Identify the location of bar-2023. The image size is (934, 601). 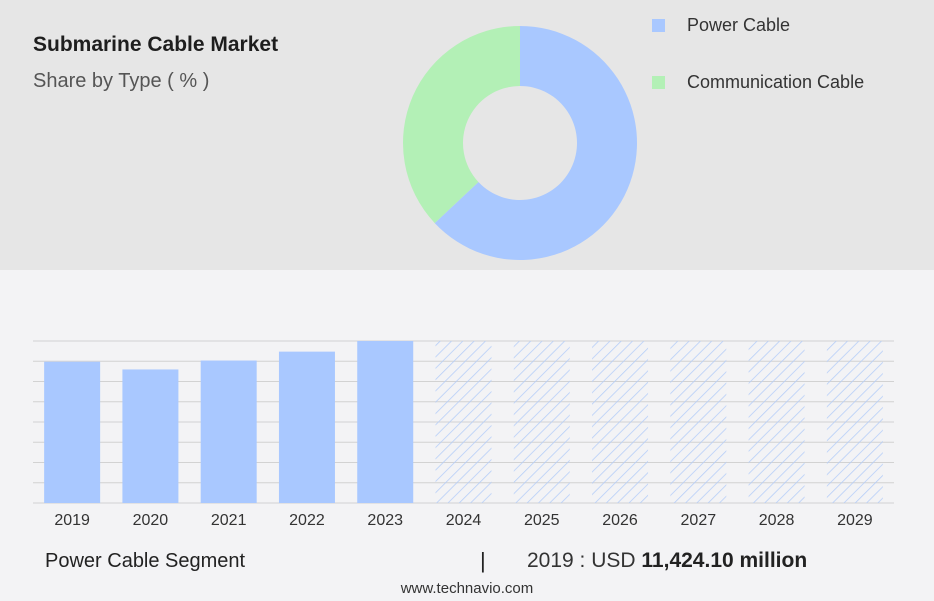
(385, 422).